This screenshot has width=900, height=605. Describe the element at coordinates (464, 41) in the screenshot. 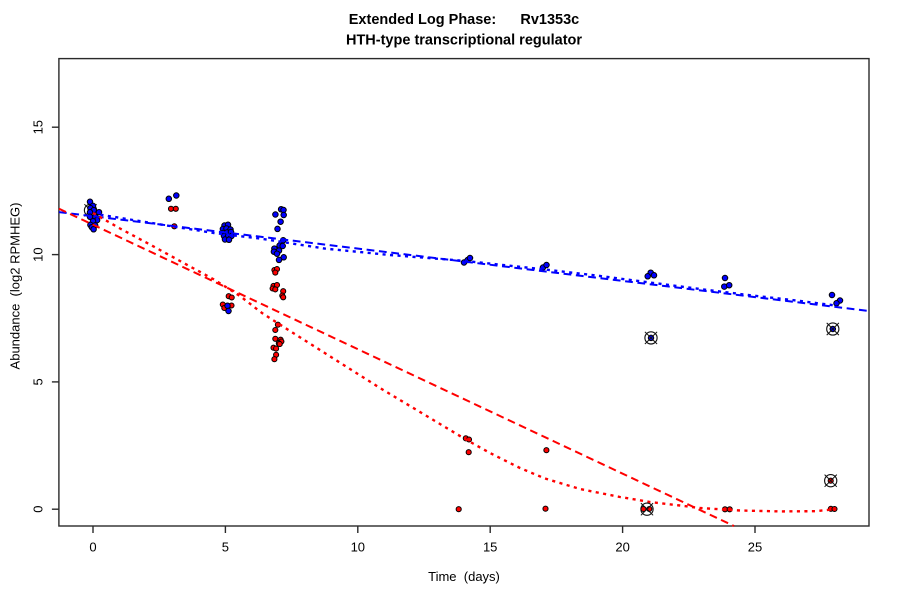

I see `svg-text:HTH-type transcriptional regul: HTH-type transcriptional regulator` at that location.